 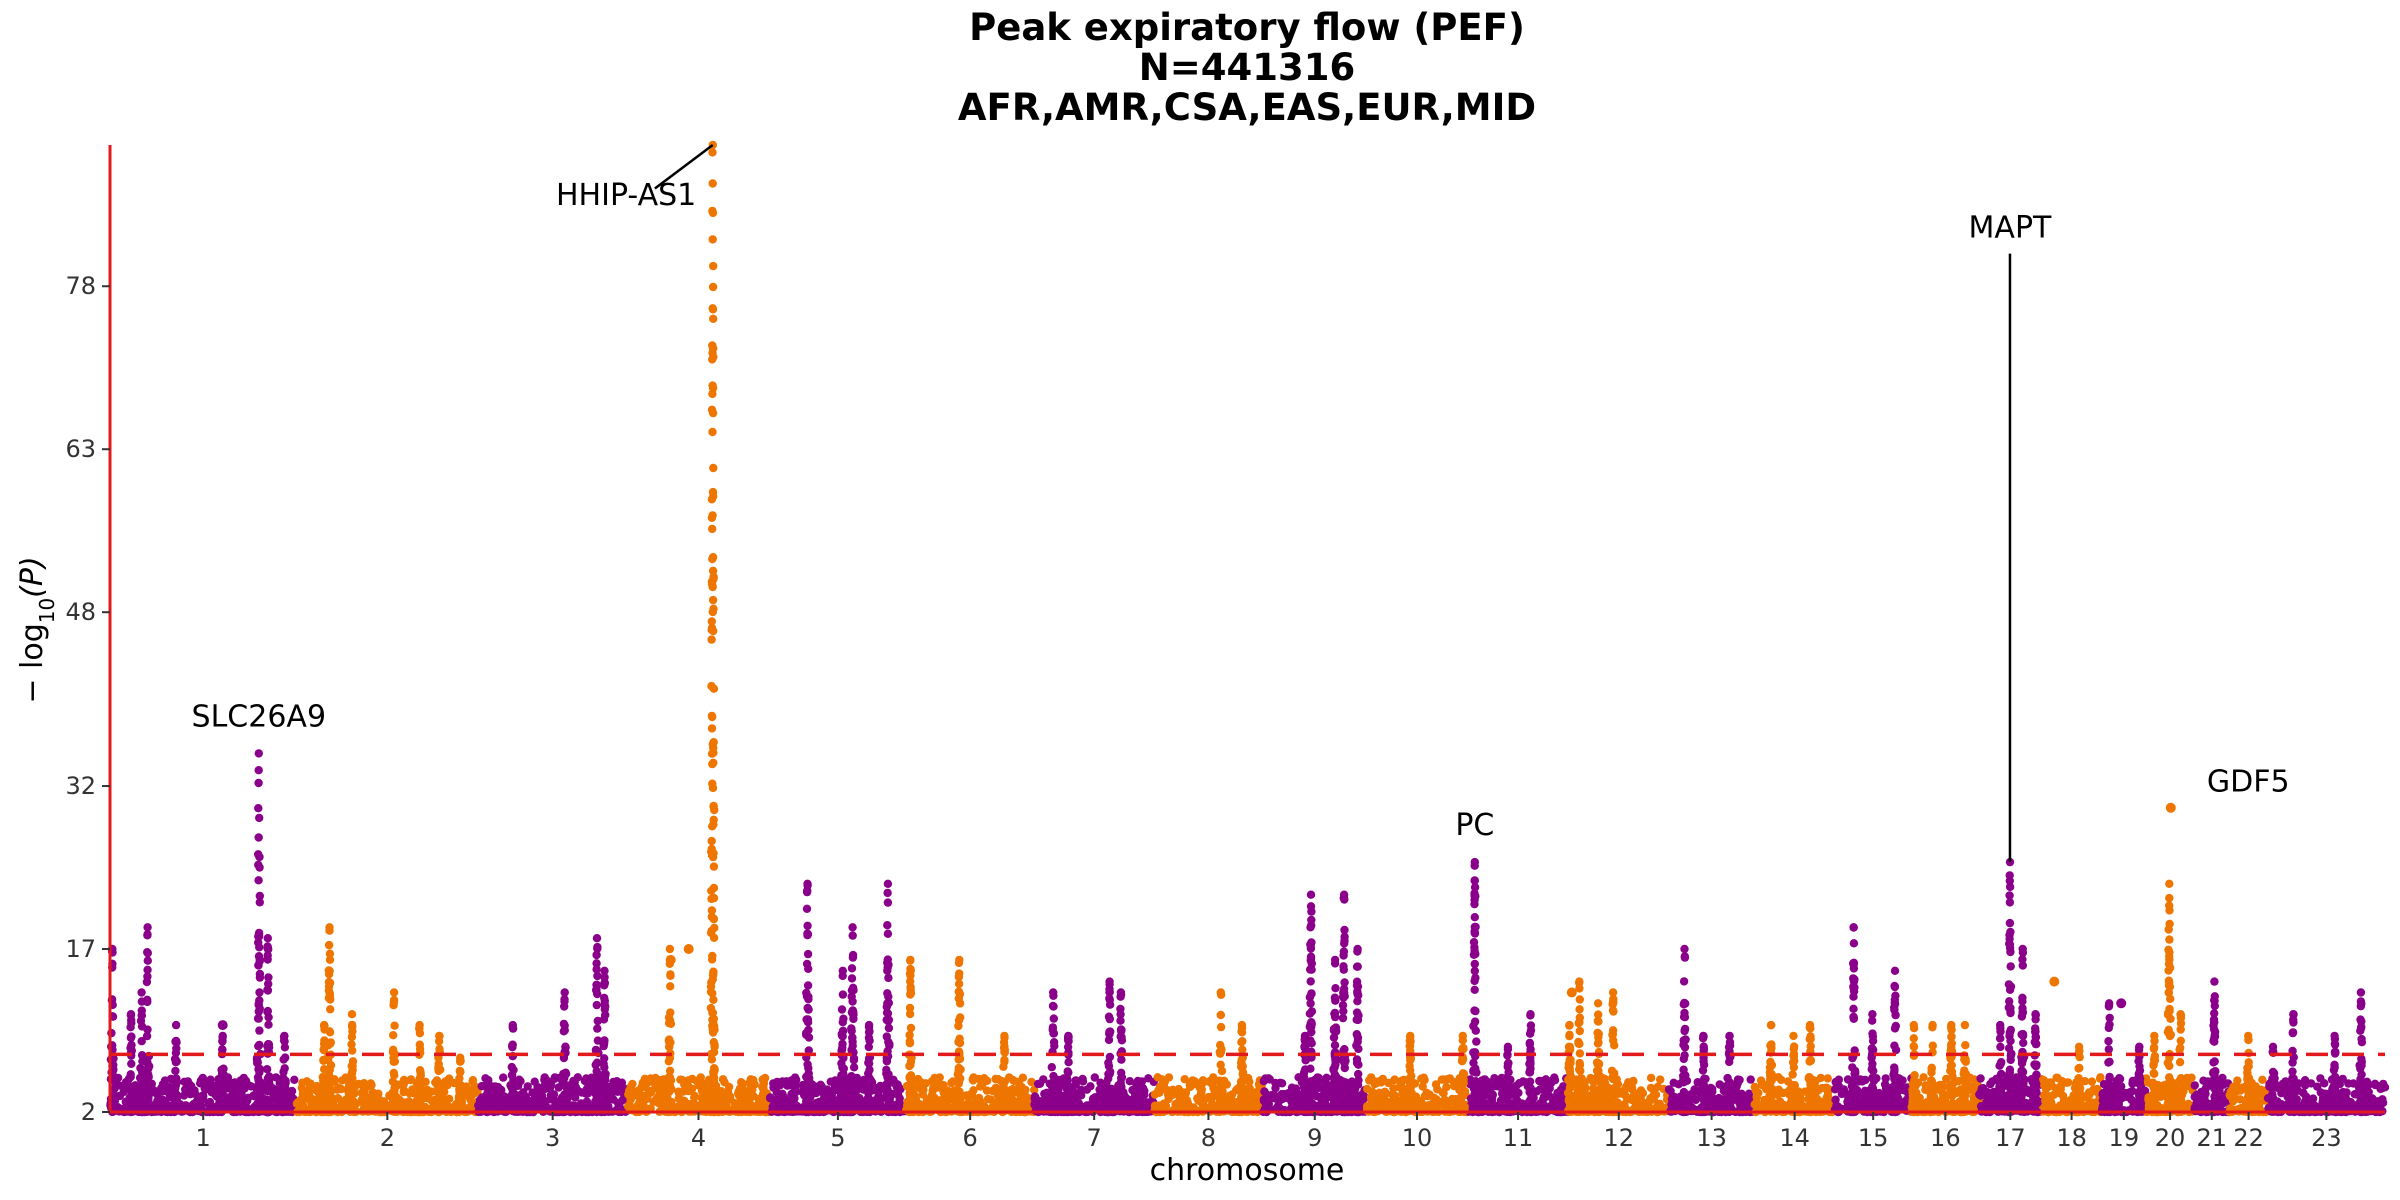 What do you see at coordinates (131, 1014) in the screenshot?
I see `peak-top-point` at bounding box center [131, 1014].